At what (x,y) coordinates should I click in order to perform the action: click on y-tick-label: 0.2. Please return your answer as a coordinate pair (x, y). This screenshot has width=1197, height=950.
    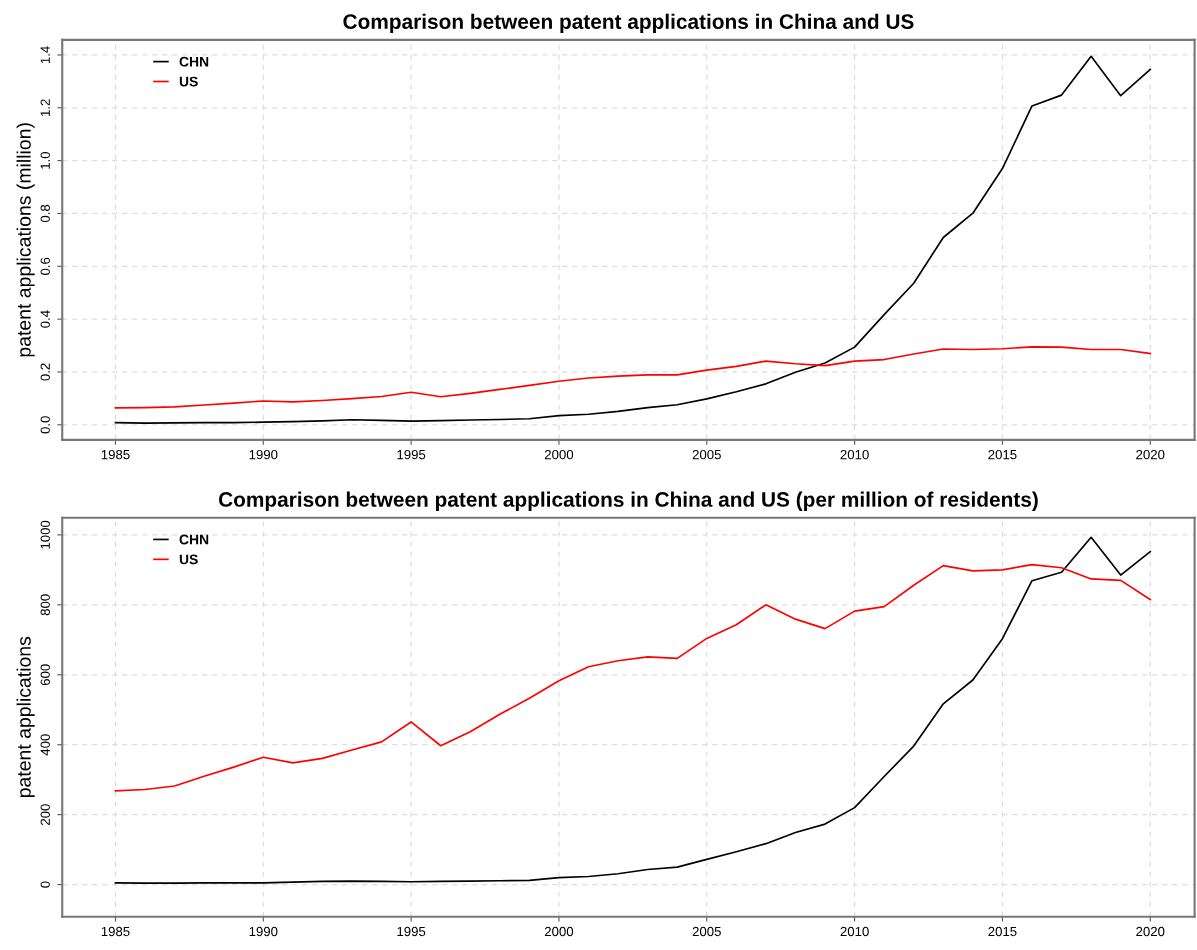
    Looking at the image, I should click on (45, 372).